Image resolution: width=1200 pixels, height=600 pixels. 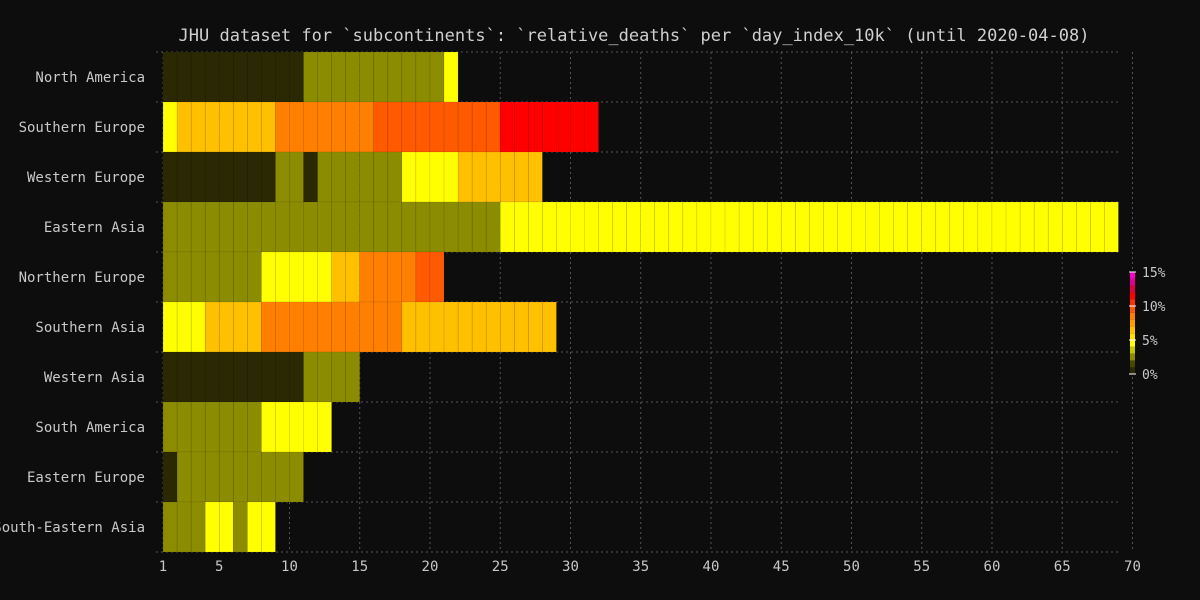 I want to click on x-tick-label: 60, so click(x=992, y=567).